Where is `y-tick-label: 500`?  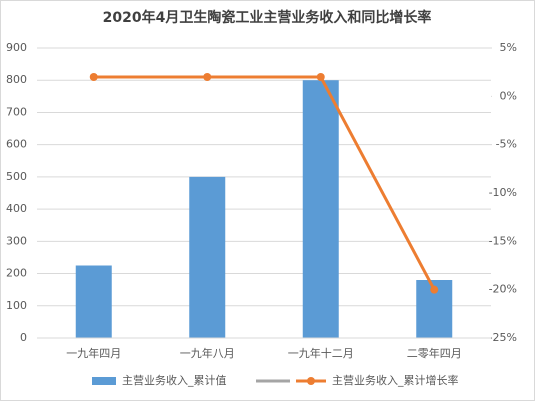 y-tick-label: 500 is located at coordinates (16, 176).